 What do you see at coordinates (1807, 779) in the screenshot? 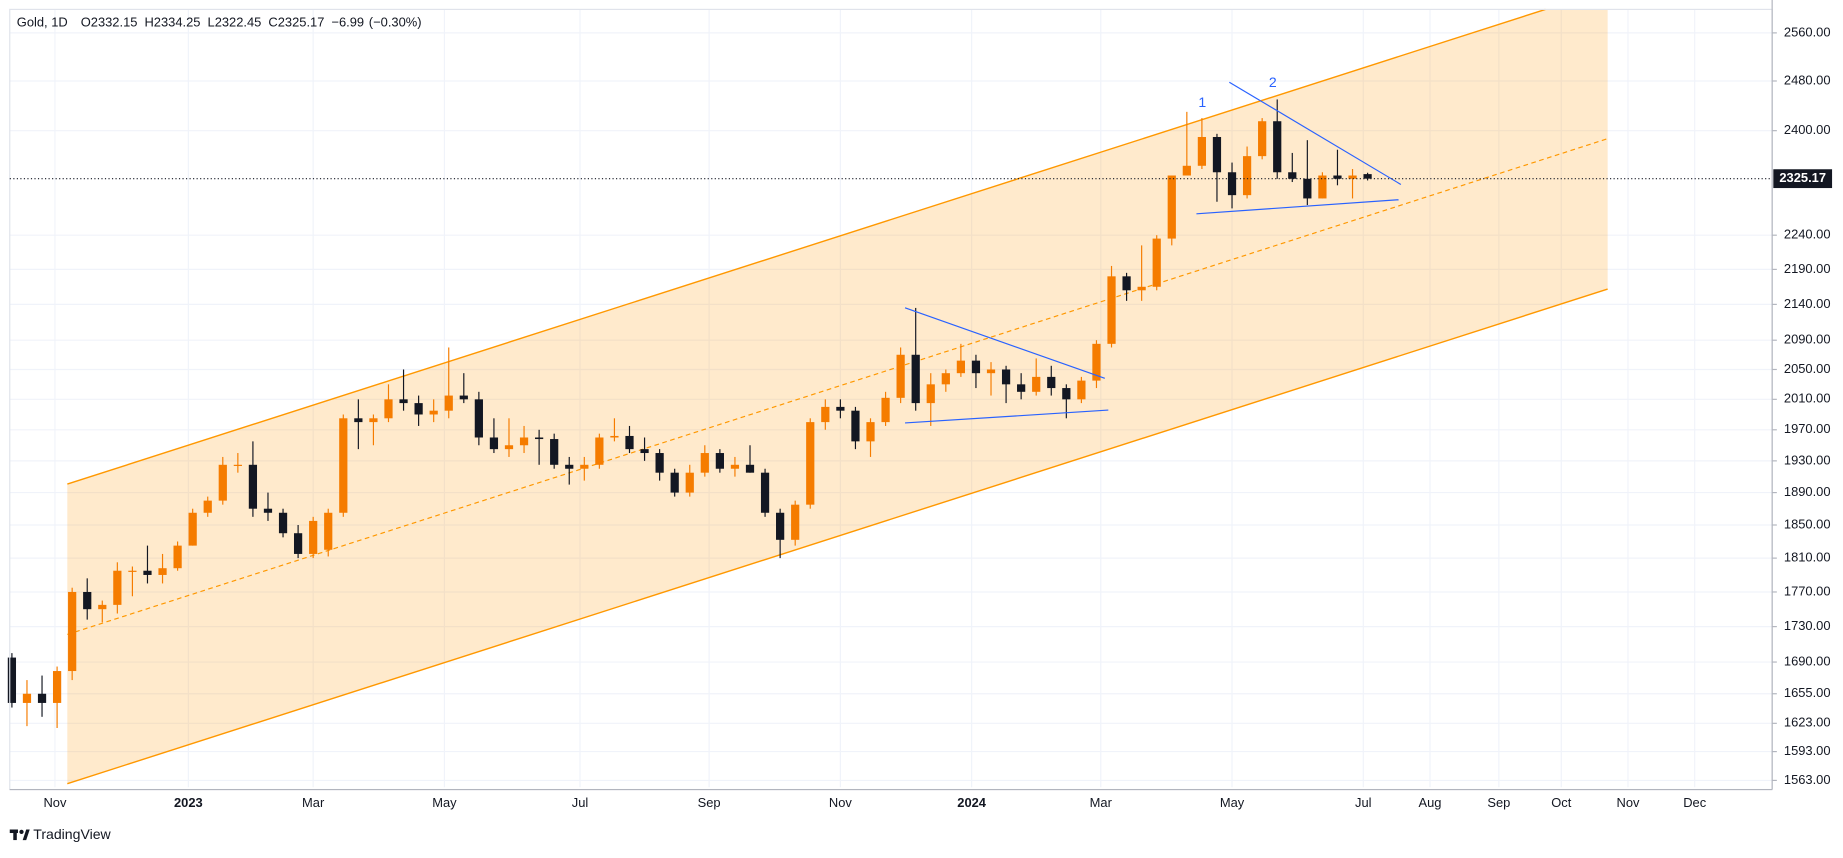
I see `y-tick-label: 1563.00` at bounding box center [1807, 779].